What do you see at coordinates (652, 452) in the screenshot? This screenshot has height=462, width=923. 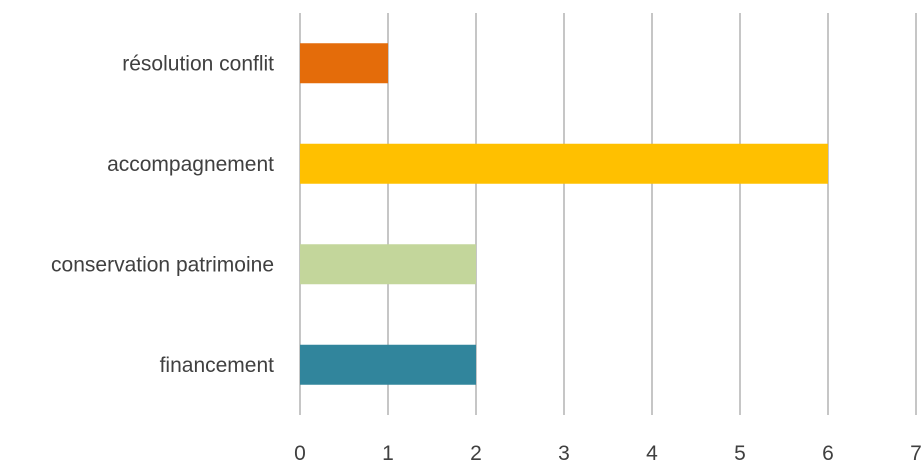 I see `x-tick-label: 4` at bounding box center [652, 452].